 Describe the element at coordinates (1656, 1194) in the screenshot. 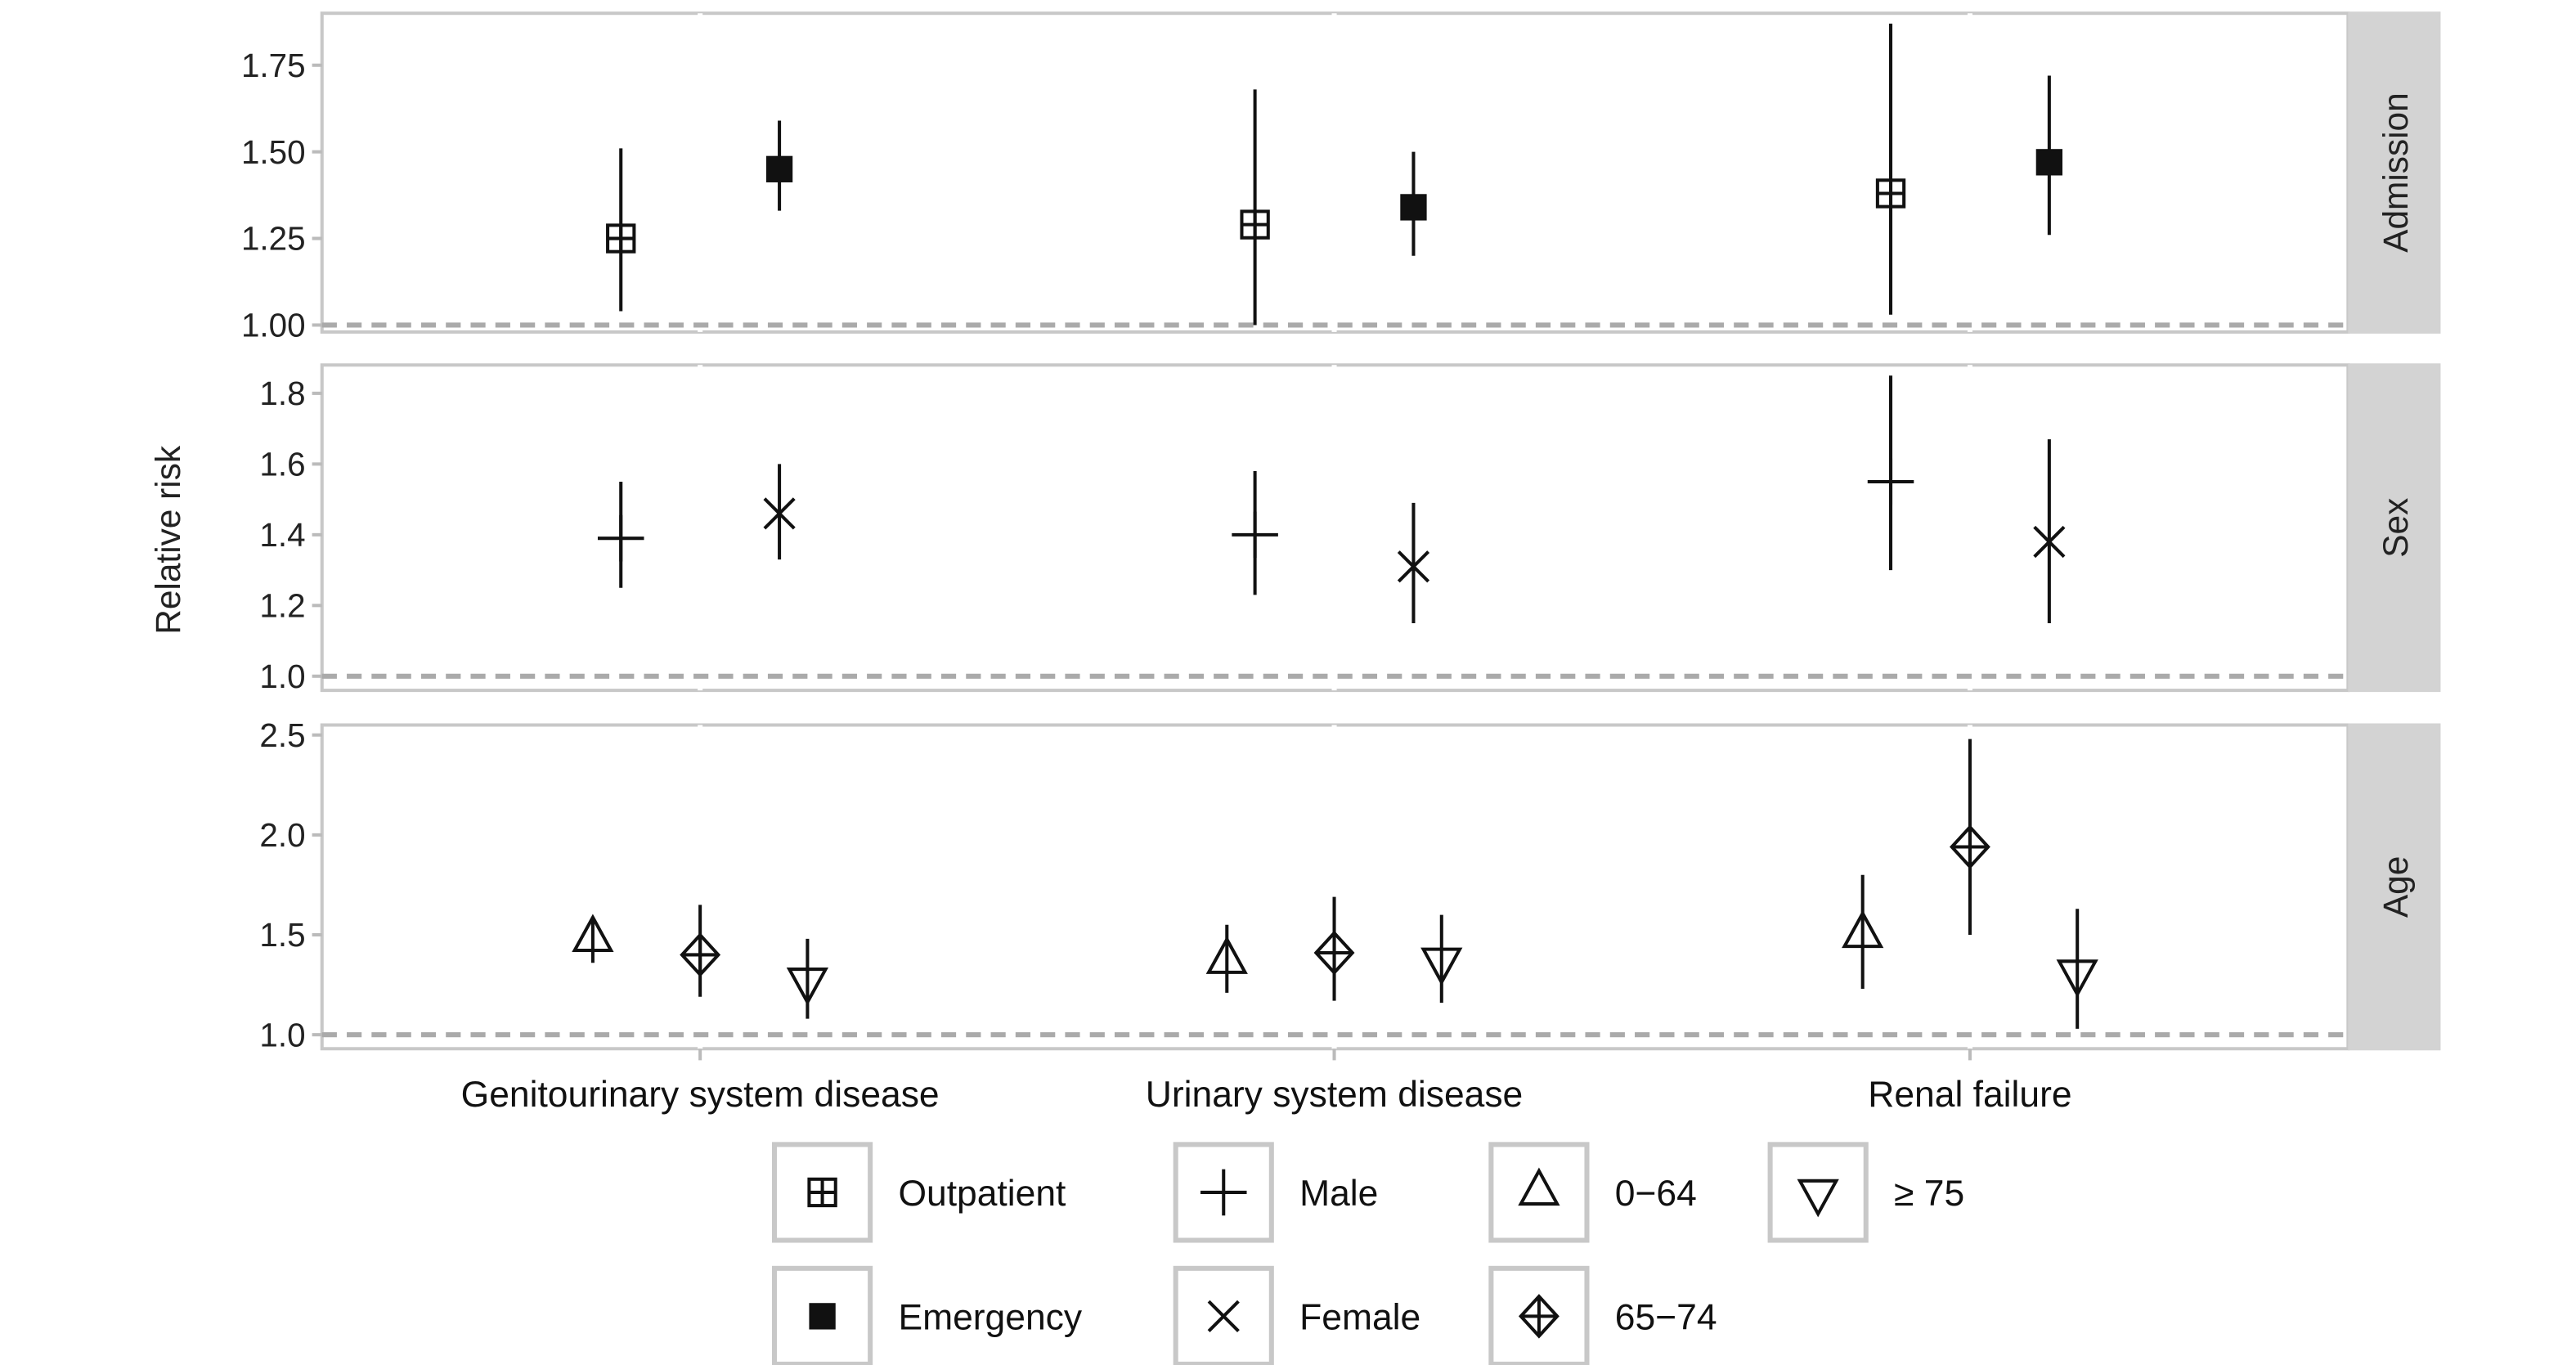

I see `legend-label: 0−64` at that location.